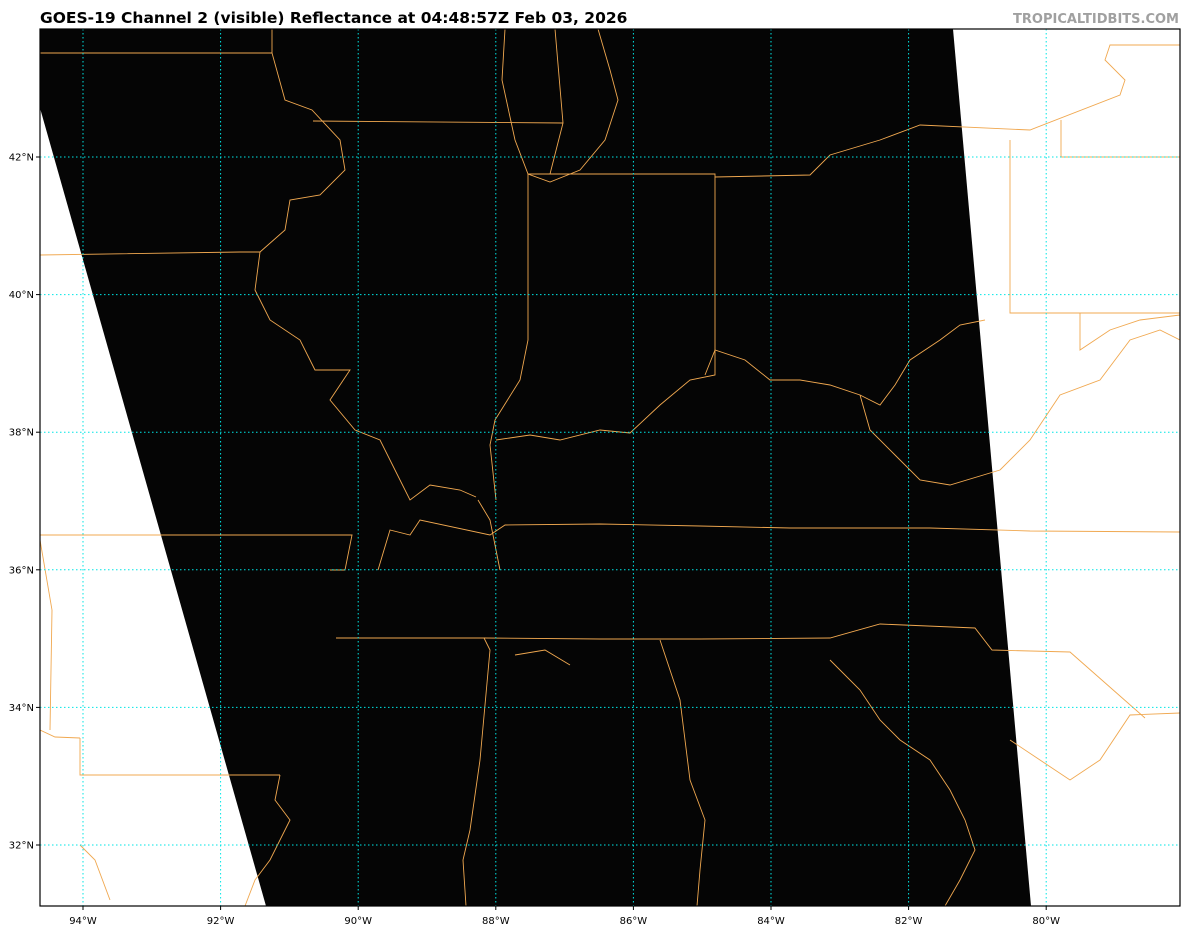  I want to click on latitude-tick-label: 42°N, so click(21, 158).